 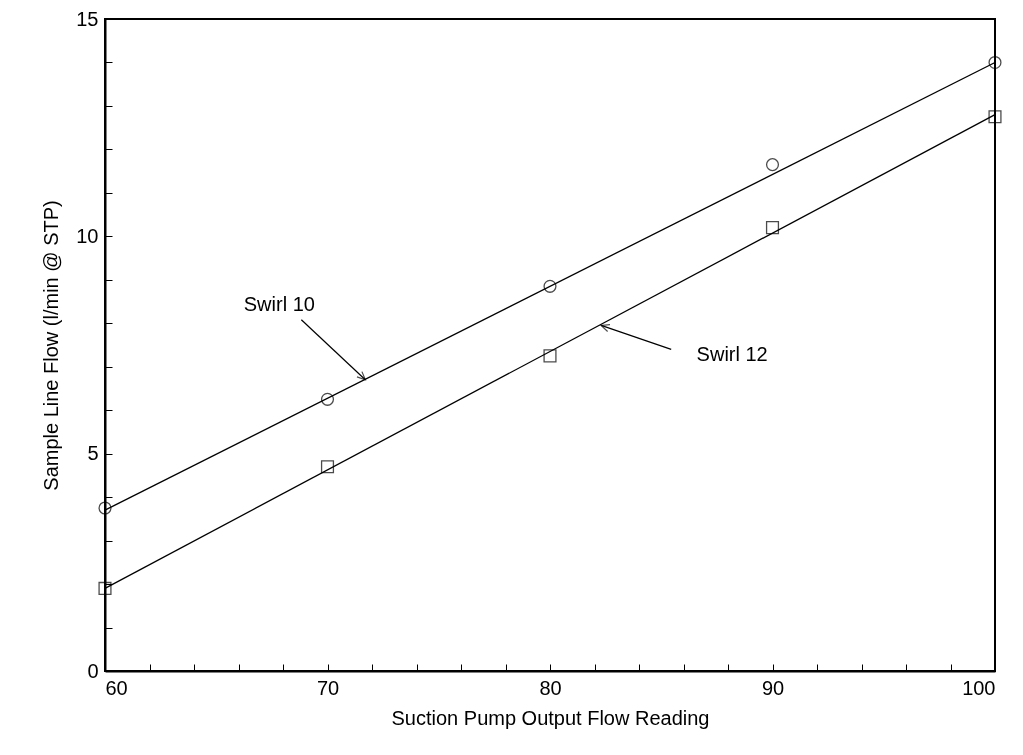 I want to click on x-axis-title: Suction Pump Output Flow Reading, so click(x=550, y=717).